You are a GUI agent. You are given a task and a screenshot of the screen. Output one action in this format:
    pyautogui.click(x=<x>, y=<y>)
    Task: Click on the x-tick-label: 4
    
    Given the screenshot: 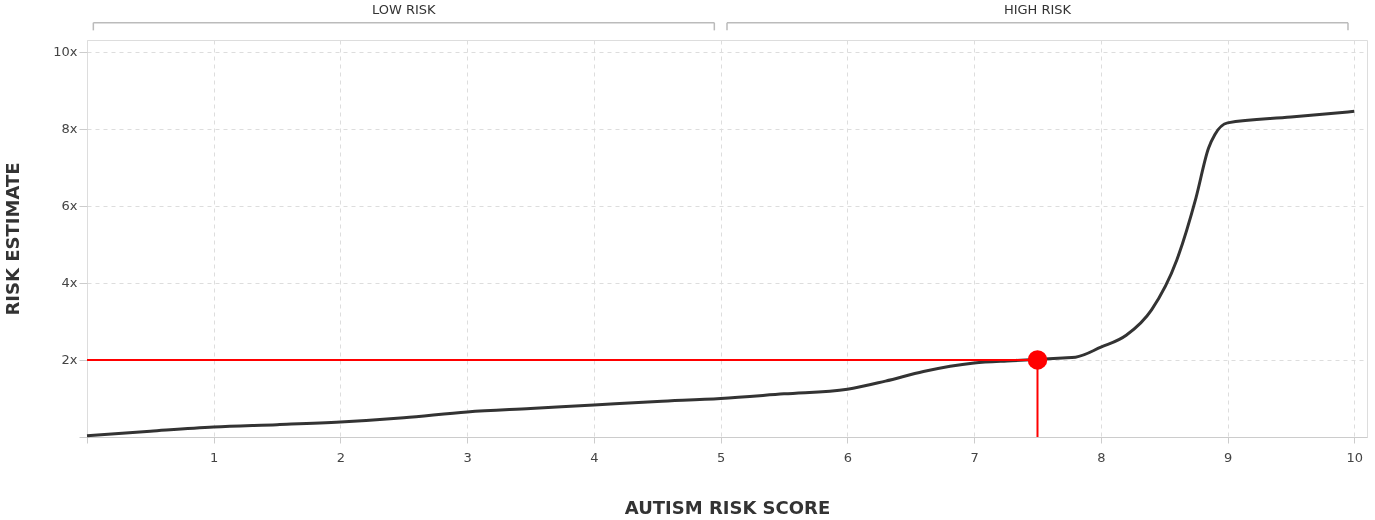 What is the action you would take?
    pyautogui.click(x=594, y=457)
    